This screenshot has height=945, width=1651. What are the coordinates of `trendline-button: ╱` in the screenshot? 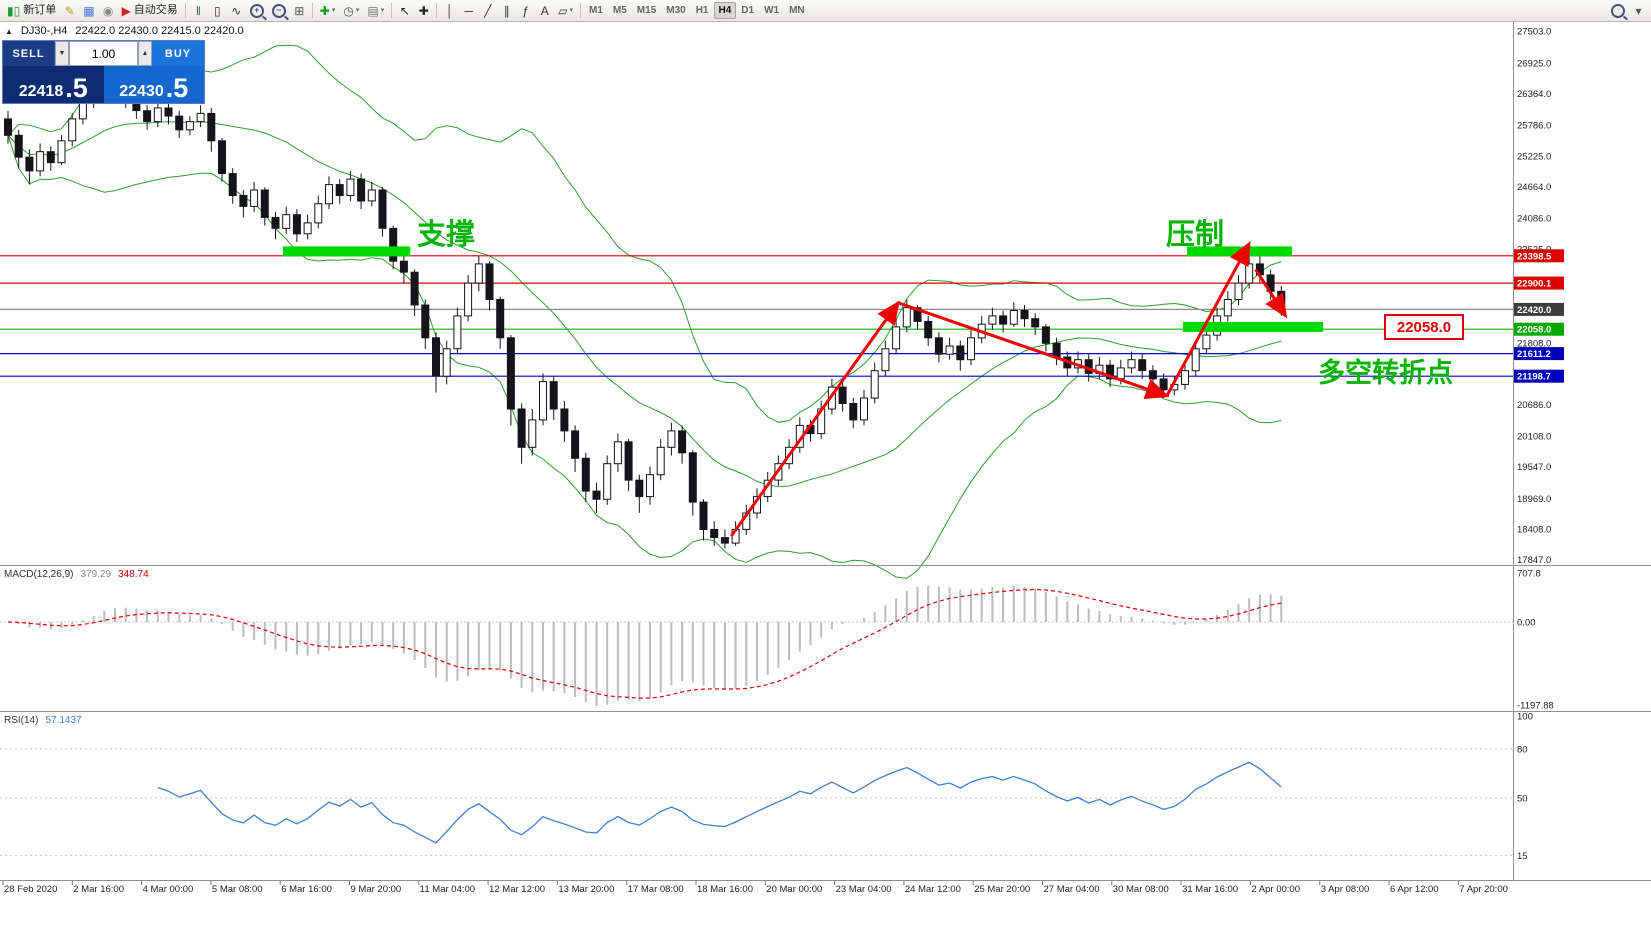 It's located at (487, 11).